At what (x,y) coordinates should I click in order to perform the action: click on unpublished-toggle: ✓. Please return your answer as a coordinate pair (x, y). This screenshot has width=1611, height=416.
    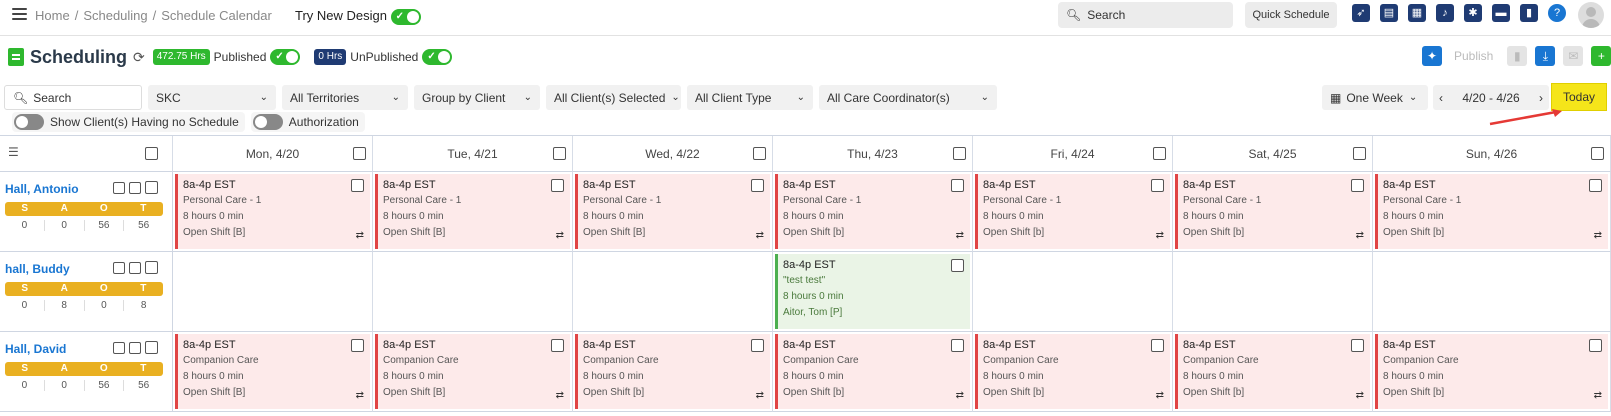
    Looking at the image, I should click on (437, 57).